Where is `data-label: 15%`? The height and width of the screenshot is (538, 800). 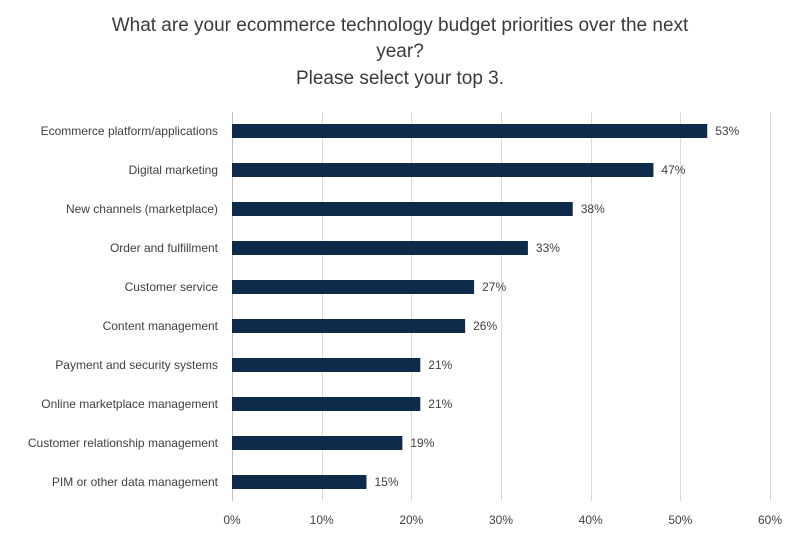 data-label: 15% is located at coordinates (387, 482).